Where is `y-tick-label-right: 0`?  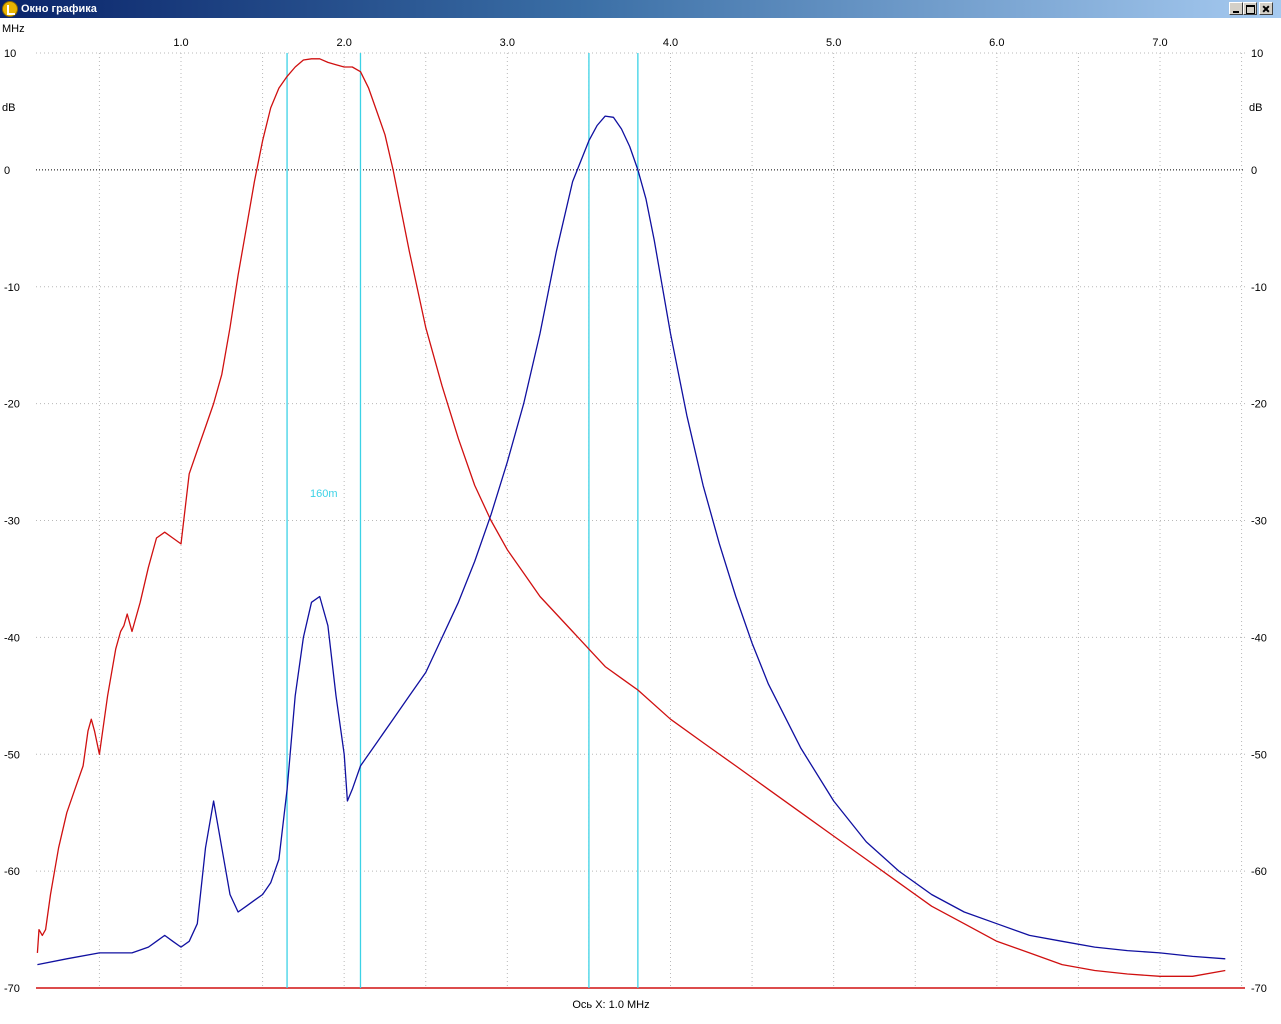
y-tick-label-right: 0 is located at coordinates (1254, 171).